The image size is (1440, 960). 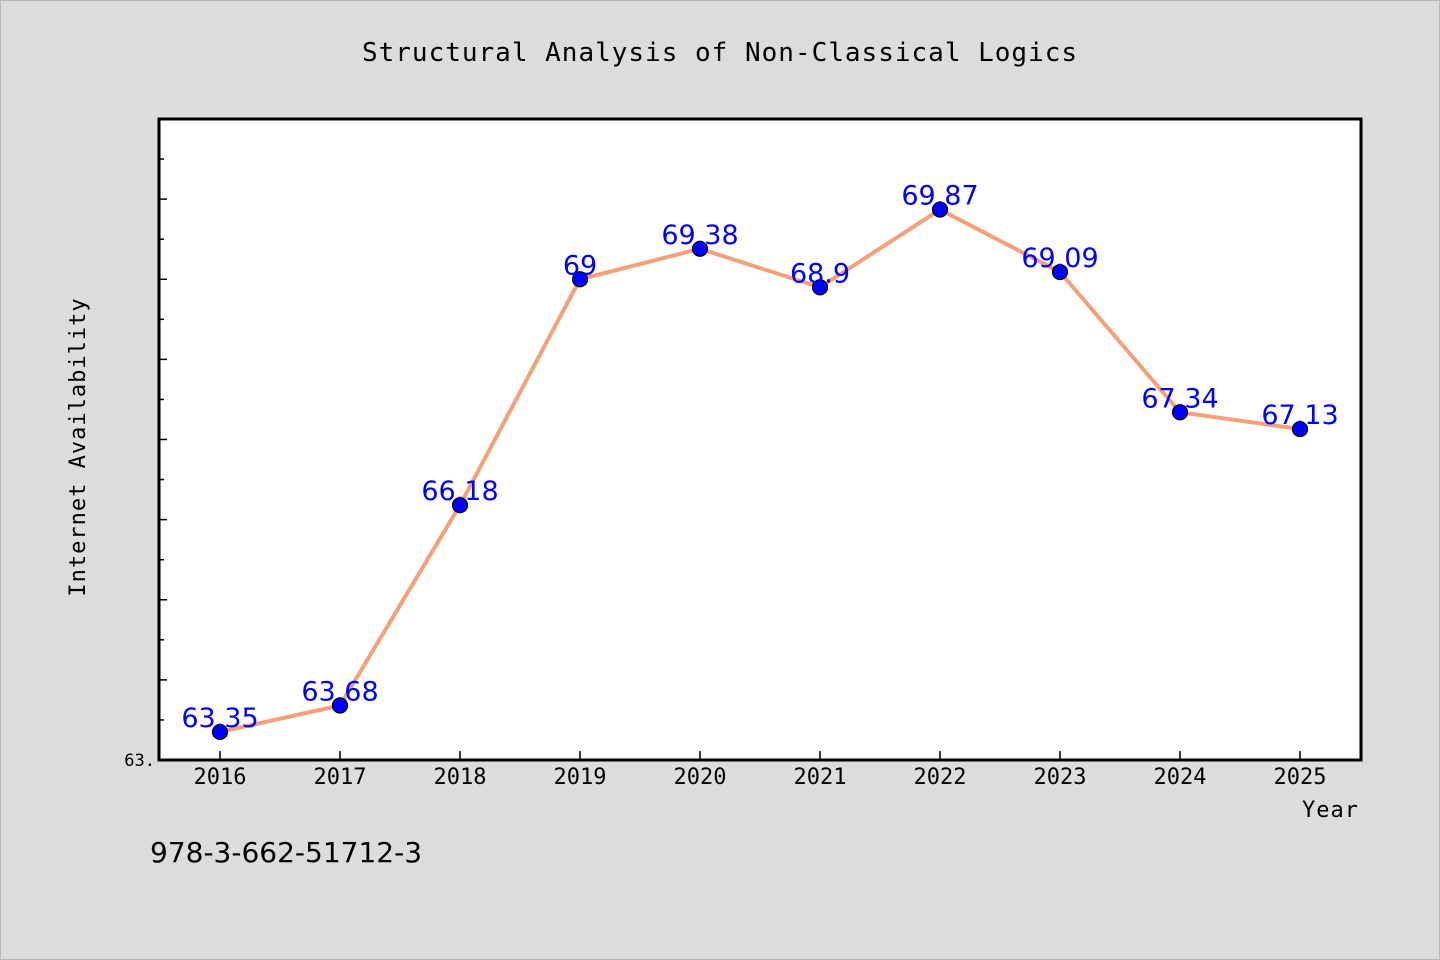 I want to click on y-axis-label: Internet Availability, so click(x=78, y=446).